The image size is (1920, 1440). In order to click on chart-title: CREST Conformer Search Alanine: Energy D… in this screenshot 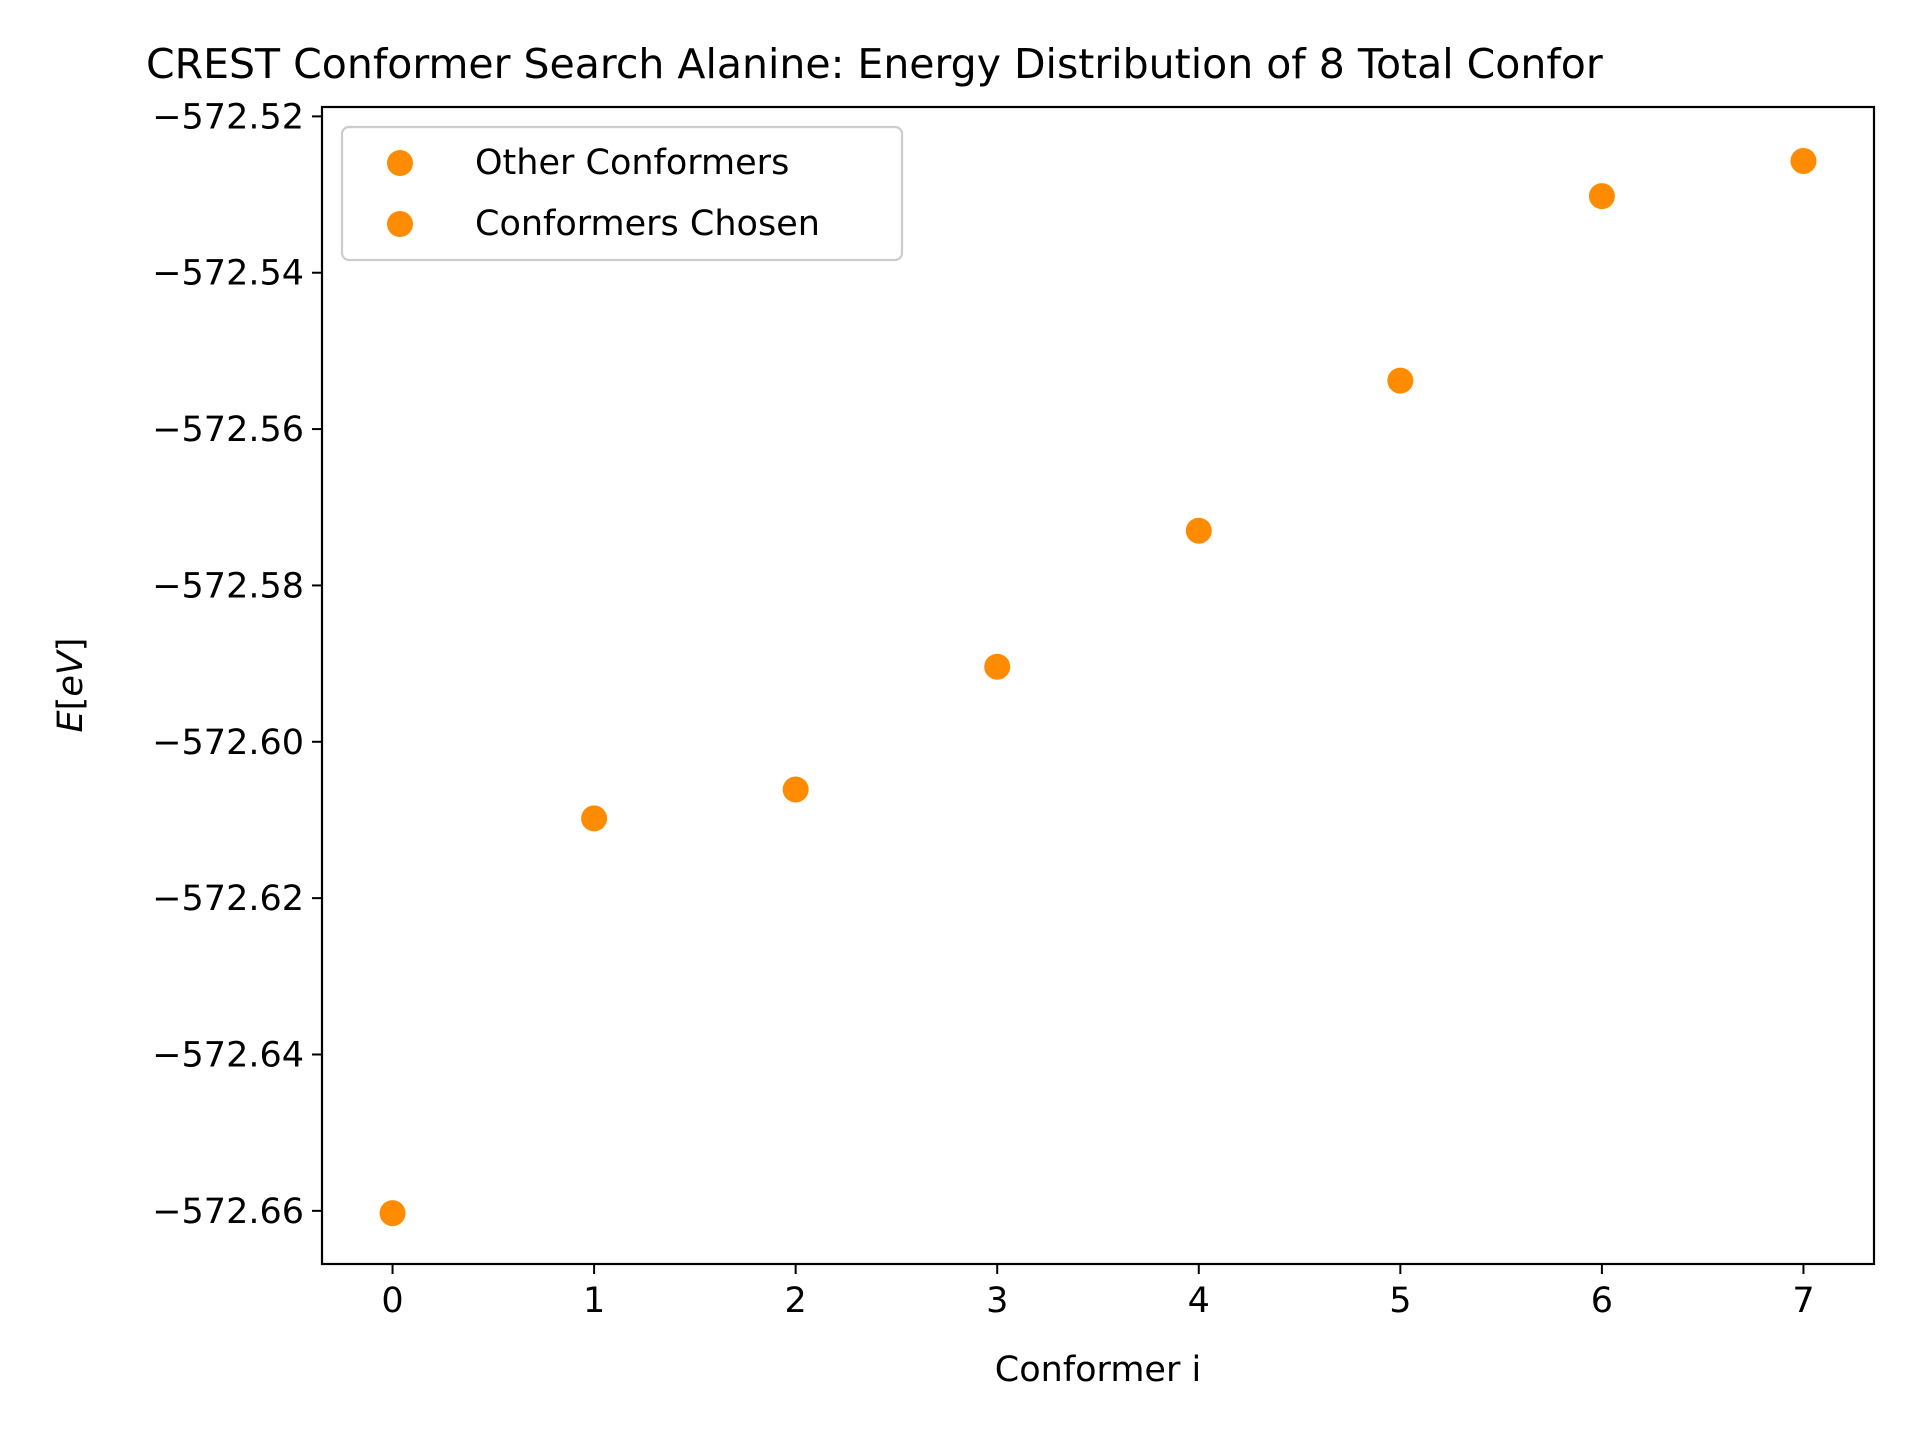, I will do `click(874, 64)`.